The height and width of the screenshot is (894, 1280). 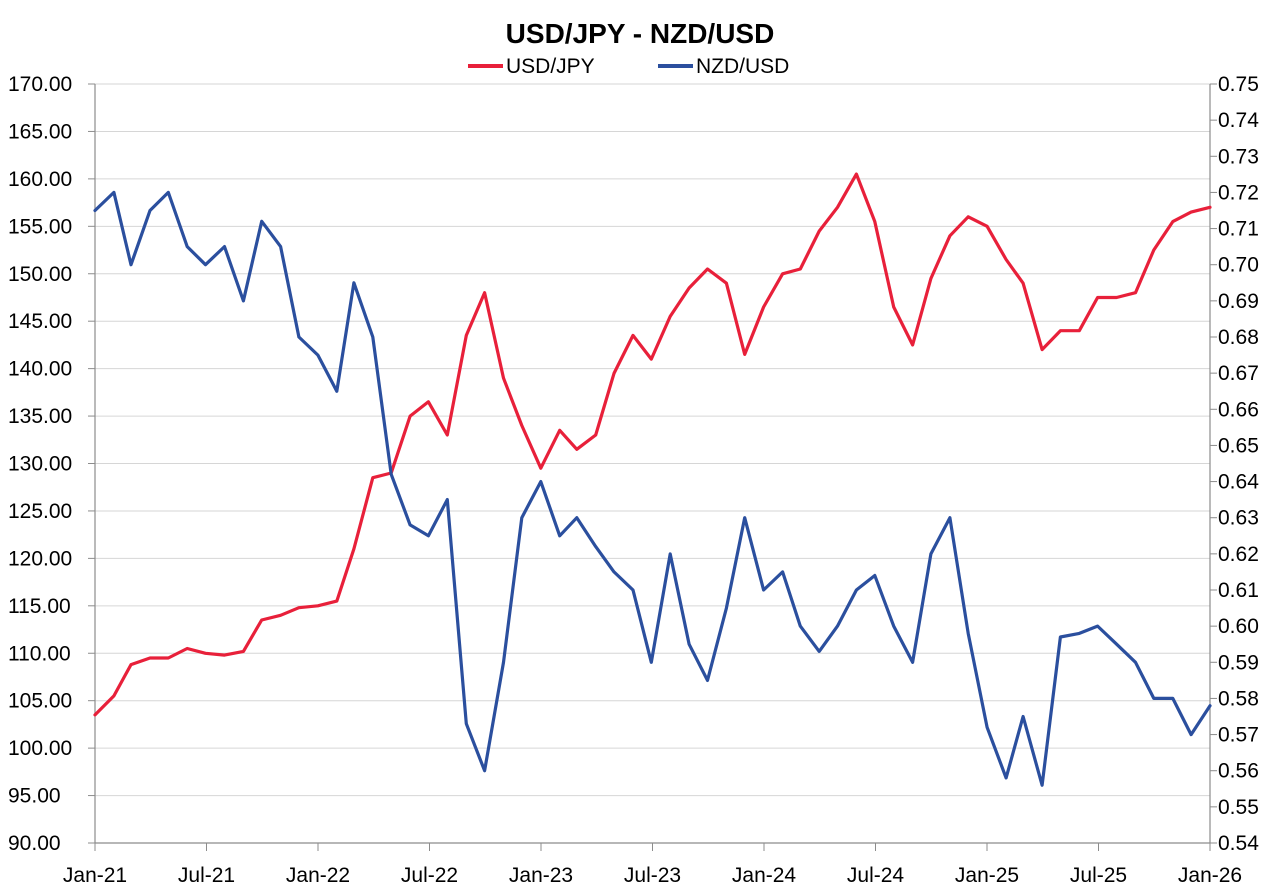 What do you see at coordinates (1238, 337) in the screenshot?
I see `right-tick-label: 0.68` at bounding box center [1238, 337].